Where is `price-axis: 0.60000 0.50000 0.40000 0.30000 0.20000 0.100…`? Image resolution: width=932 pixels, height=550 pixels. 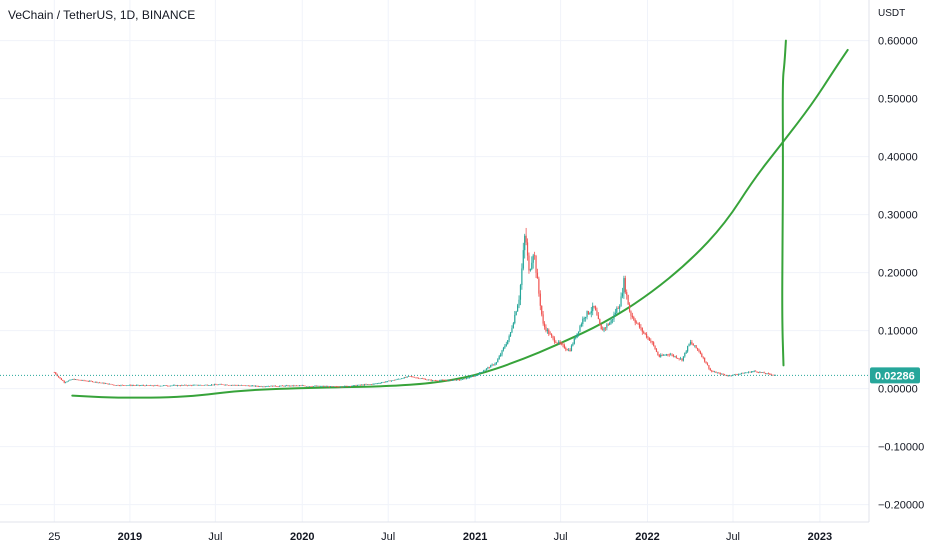
price-axis: 0.60000 0.50000 0.40000 0.30000 0.20000 0.100… is located at coordinates (901, 274).